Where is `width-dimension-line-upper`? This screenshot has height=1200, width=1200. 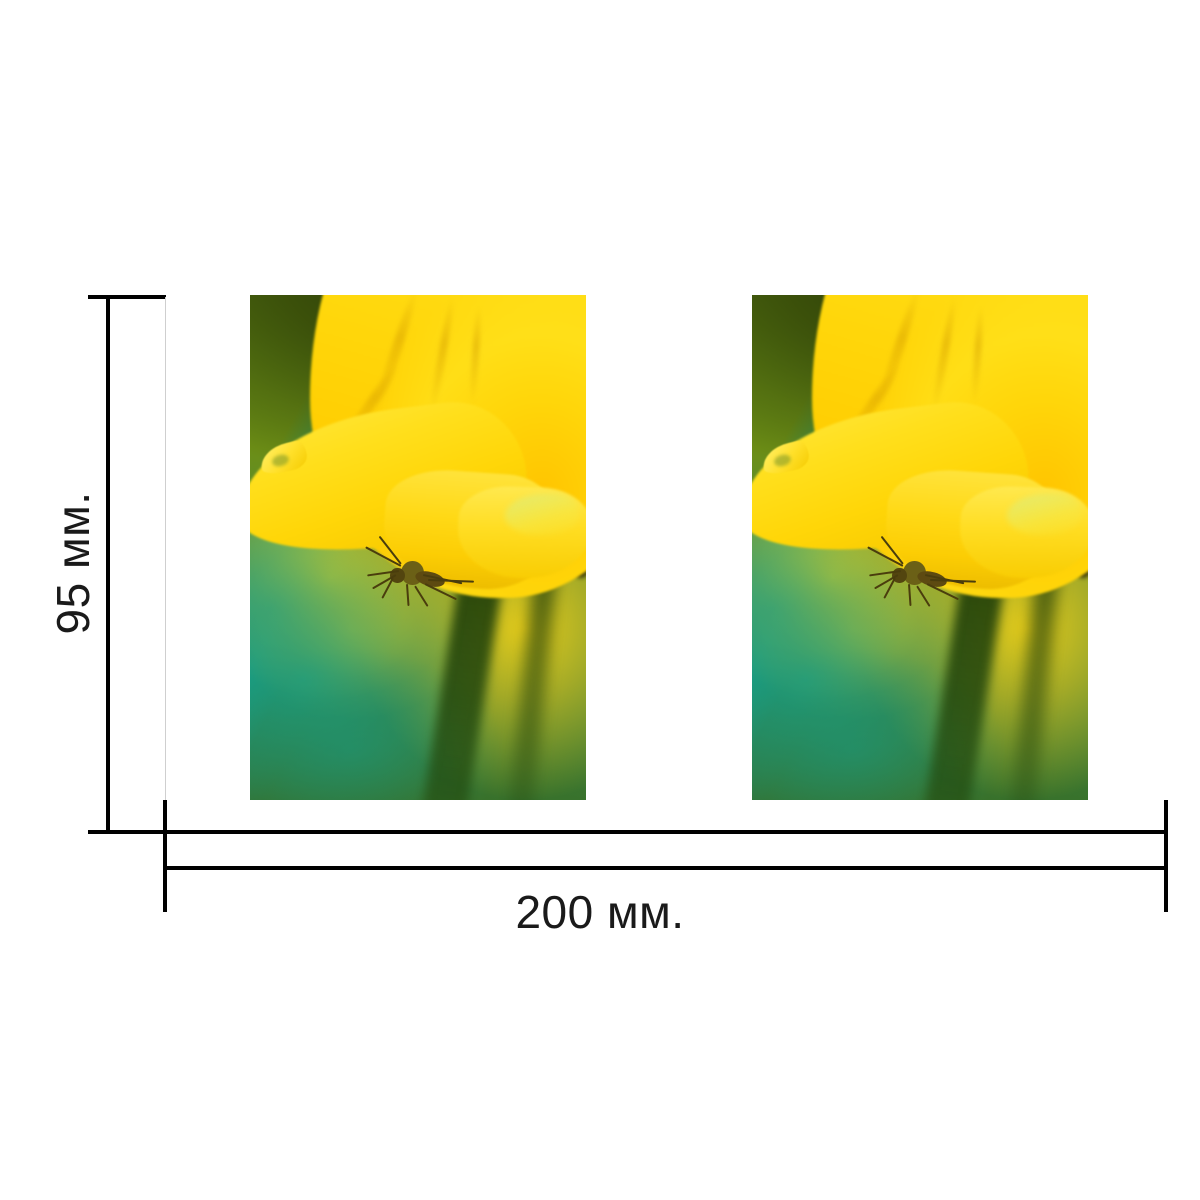
width-dimension-line-upper is located at coordinates (628, 832).